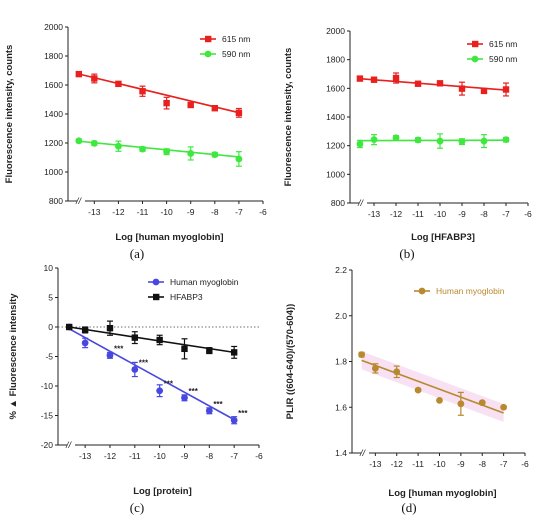 The width and height of the screenshot is (550, 524). What do you see at coordinates (335, 31) in the screenshot?
I see `y-tick-label: 2000` at bounding box center [335, 31].